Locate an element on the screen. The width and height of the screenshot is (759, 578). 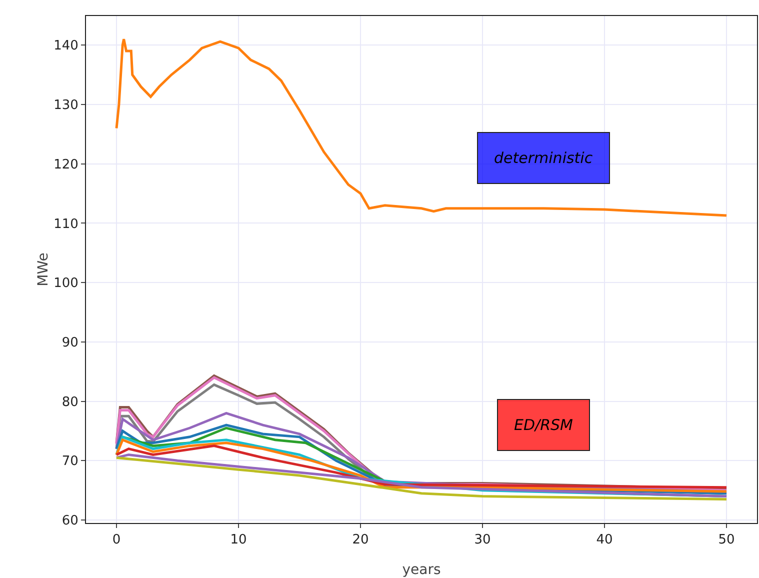
y-tick-label: 110 is located at coordinates (66, 224).